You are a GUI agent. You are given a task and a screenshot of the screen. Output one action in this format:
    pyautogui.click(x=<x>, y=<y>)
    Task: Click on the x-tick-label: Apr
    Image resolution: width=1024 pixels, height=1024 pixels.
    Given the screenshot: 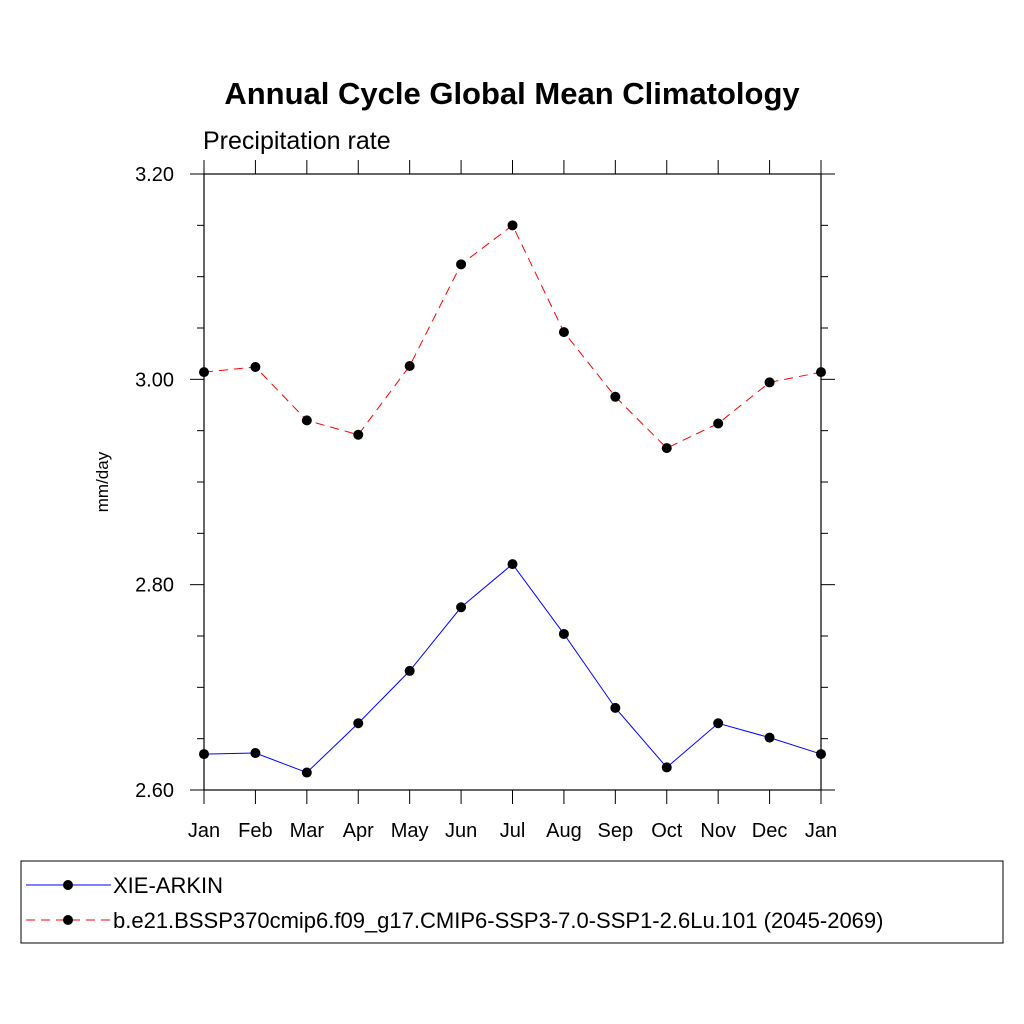 What is the action you would take?
    pyautogui.click(x=358, y=831)
    